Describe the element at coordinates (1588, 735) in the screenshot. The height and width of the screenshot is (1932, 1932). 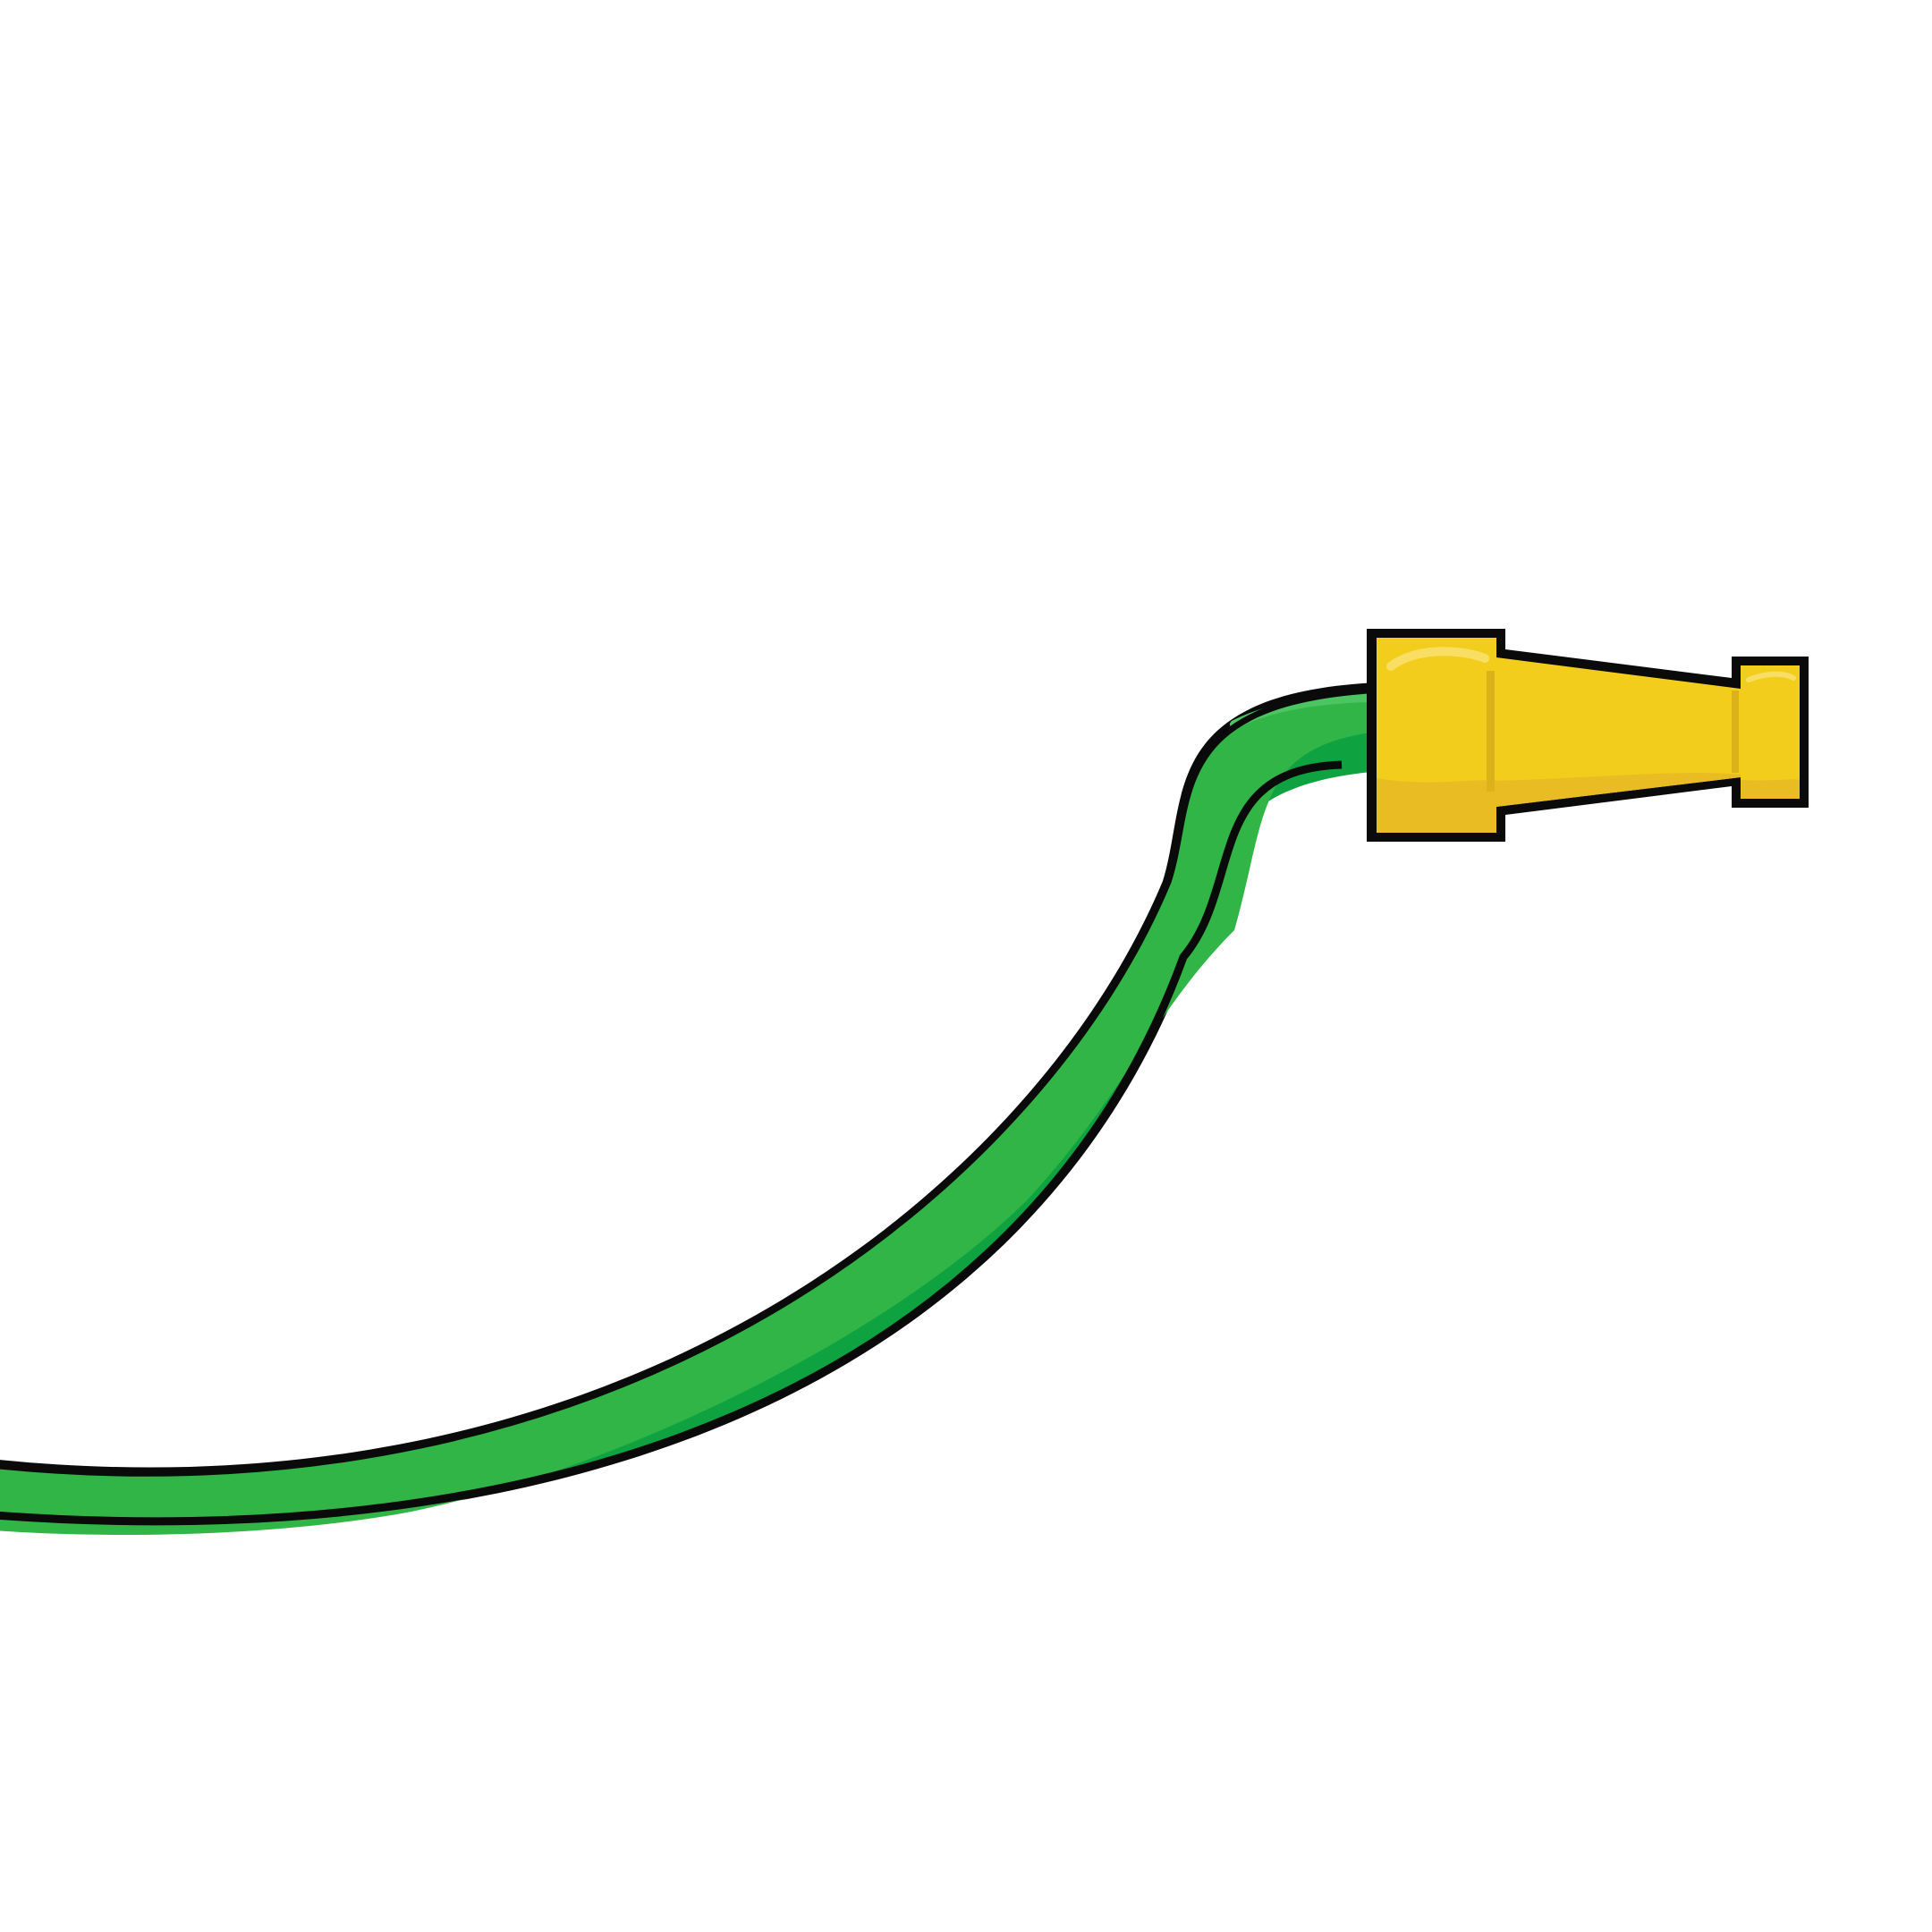
I see `hose-nozzle` at that location.